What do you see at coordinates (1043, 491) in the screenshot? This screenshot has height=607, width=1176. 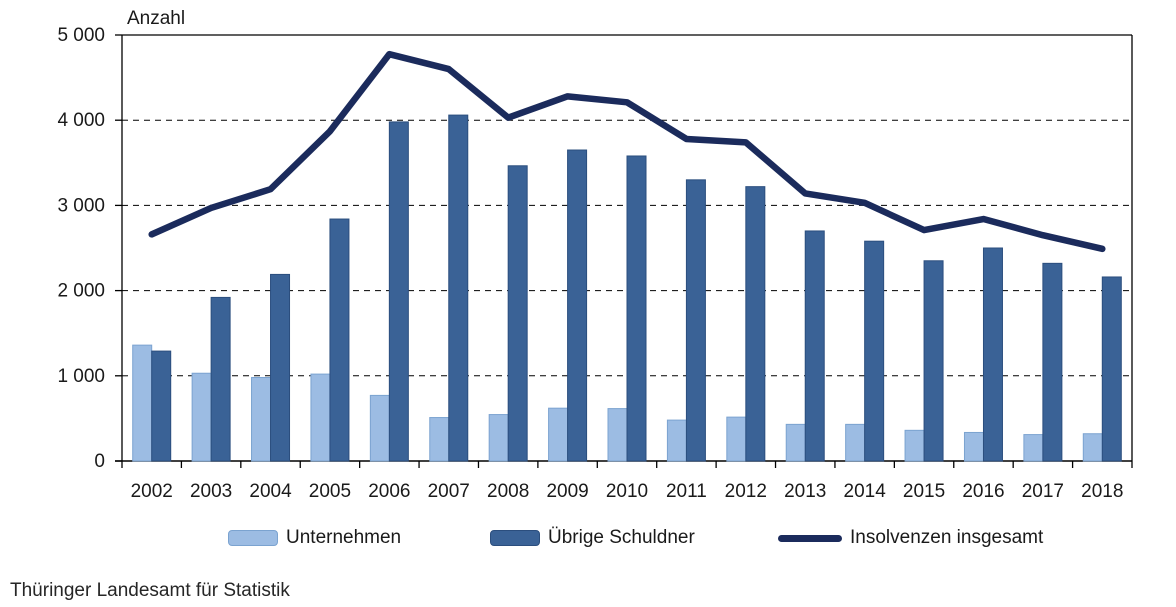 I see `x-tick-label: 2017` at bounding box center [1043, 491].